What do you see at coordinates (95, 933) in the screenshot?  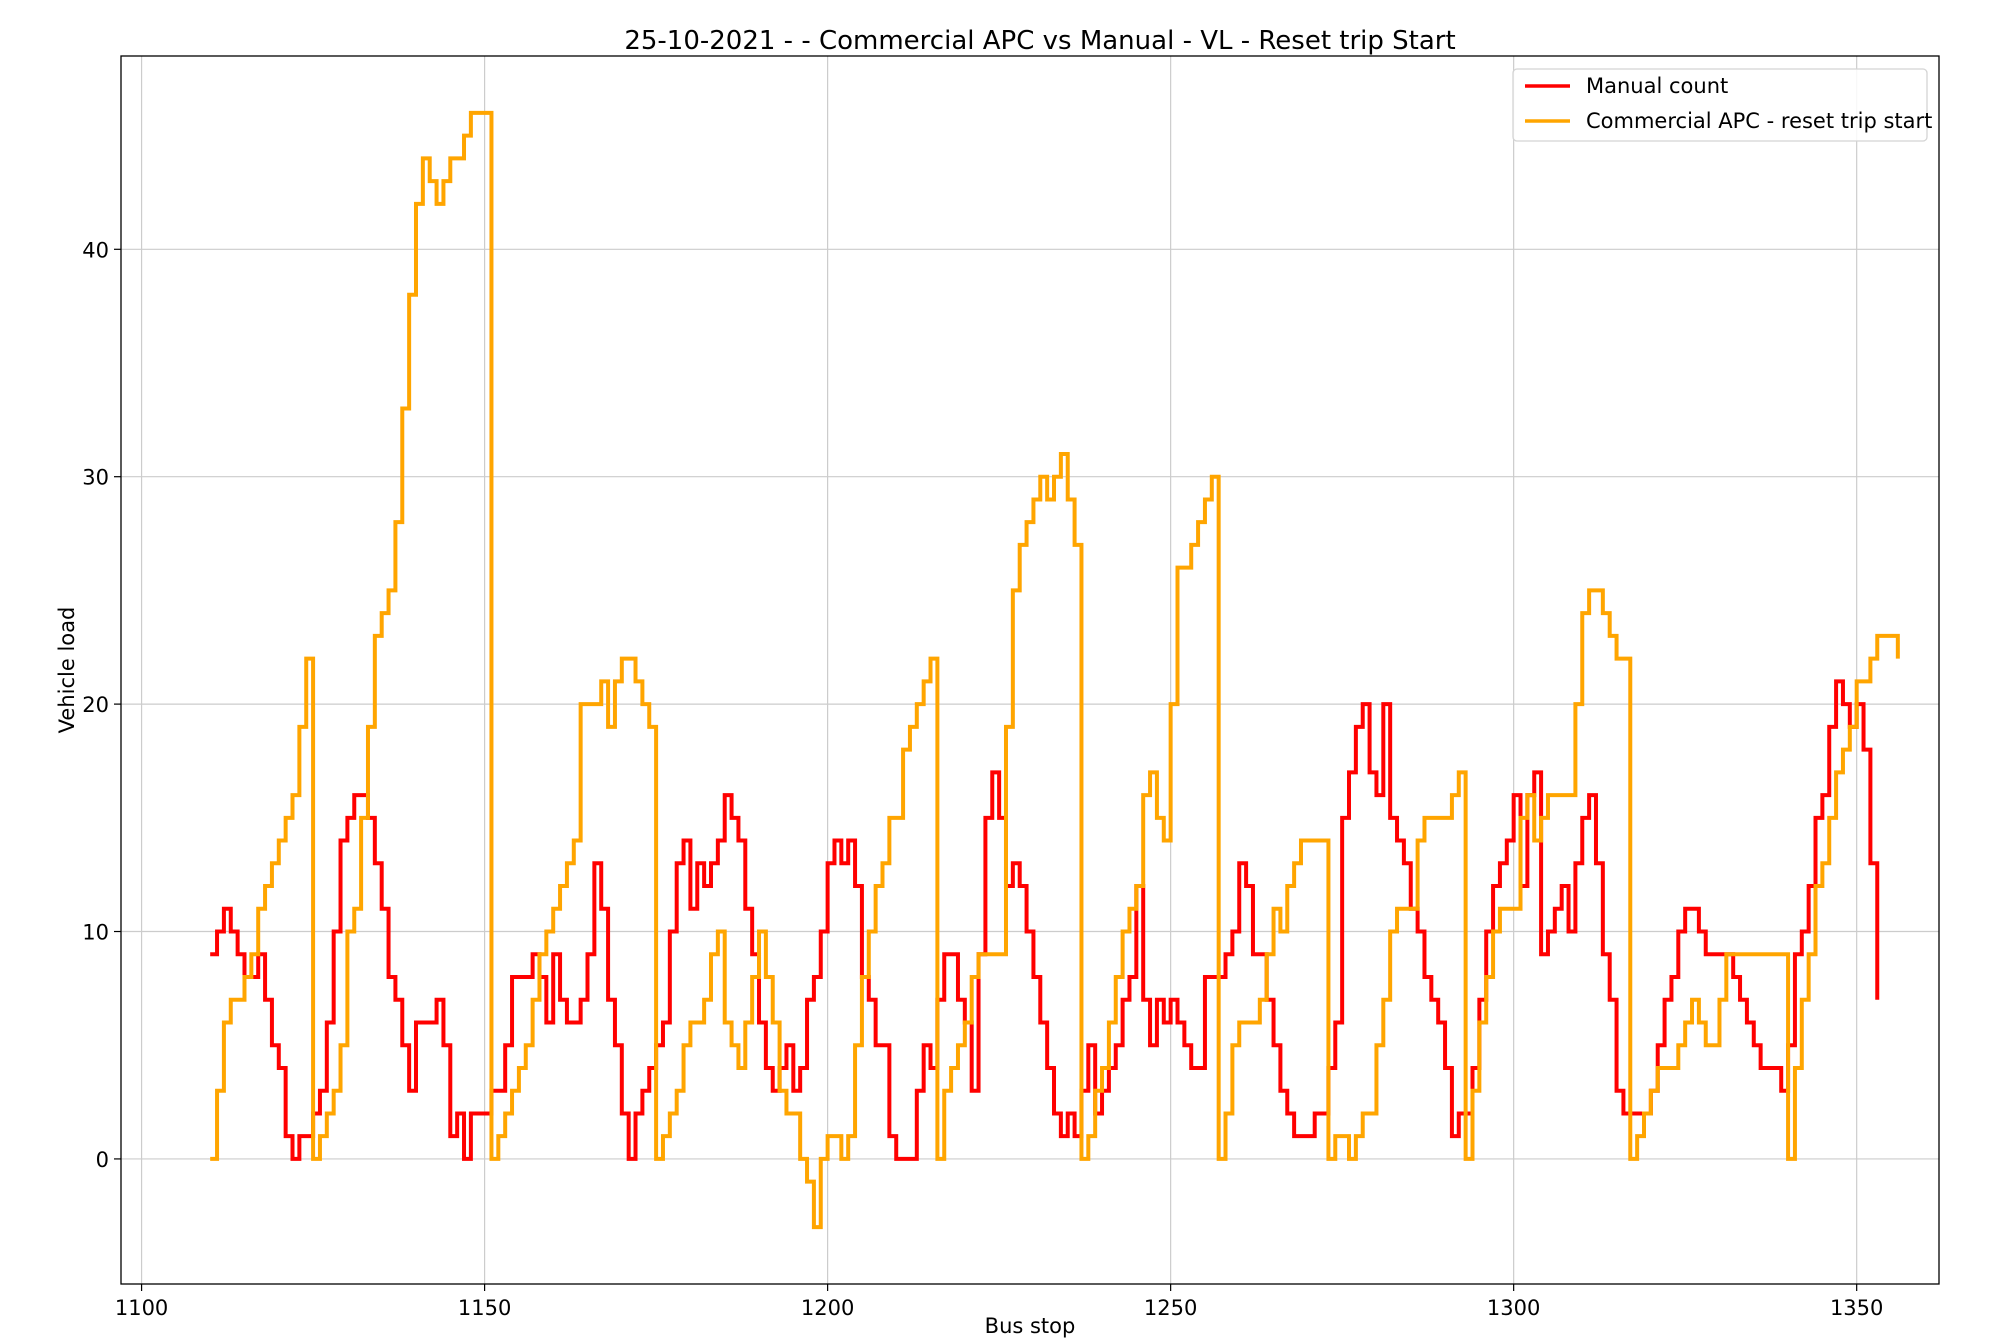 I see `y-tick-label: 10` at bounding box center [95, 933].